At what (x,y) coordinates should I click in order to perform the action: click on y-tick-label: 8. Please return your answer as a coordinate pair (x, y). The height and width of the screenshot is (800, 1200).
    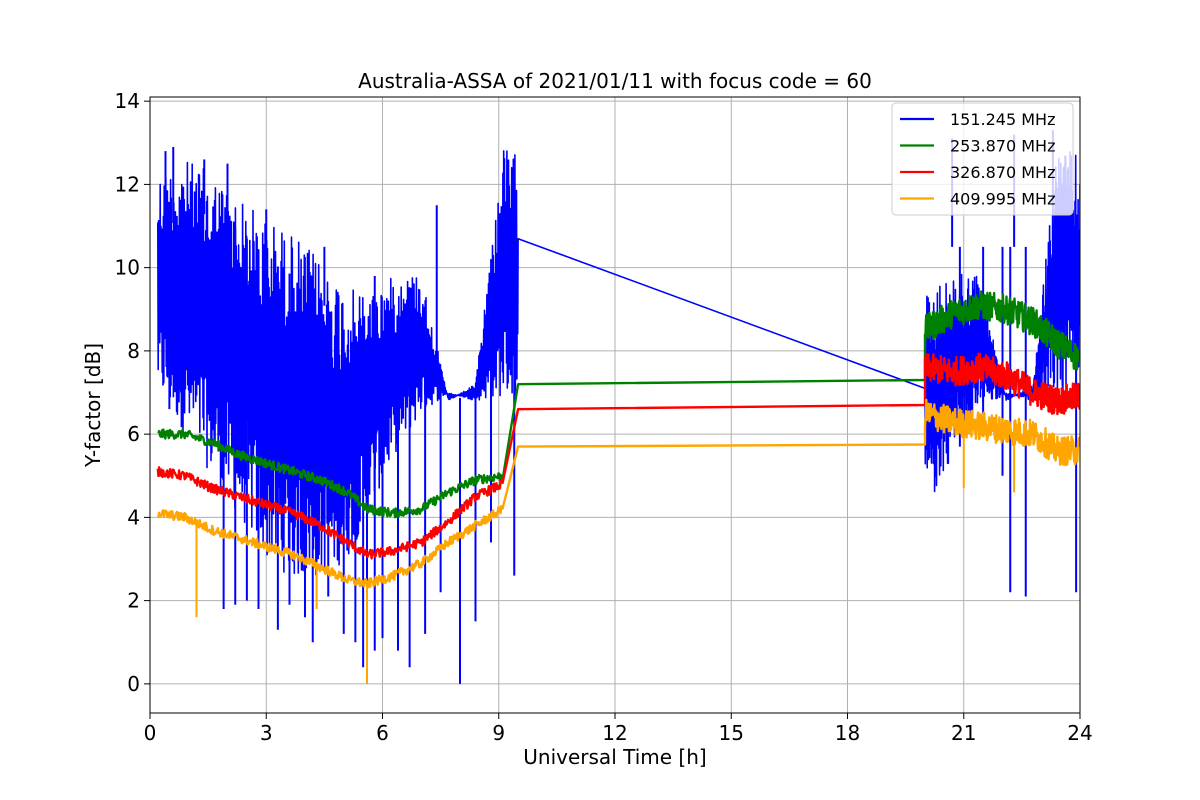
    Looking at the image, I should click on (133, 351).